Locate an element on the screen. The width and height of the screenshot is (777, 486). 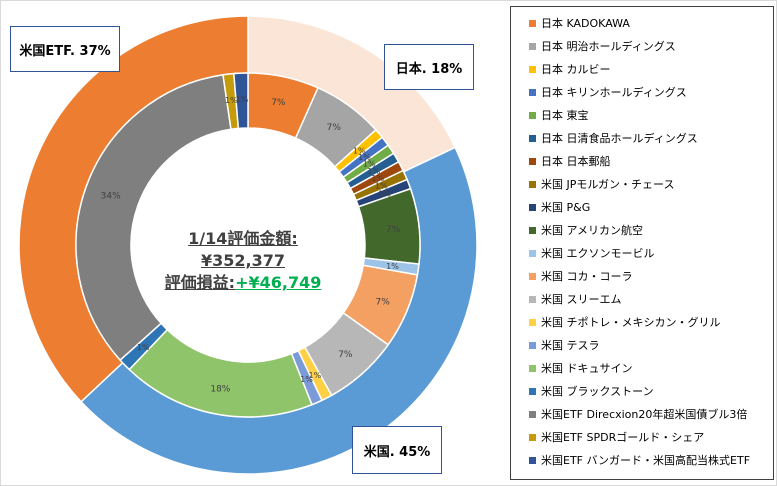
legend-item: 日本 KADOKAWA is located at coordinates (579, 23).